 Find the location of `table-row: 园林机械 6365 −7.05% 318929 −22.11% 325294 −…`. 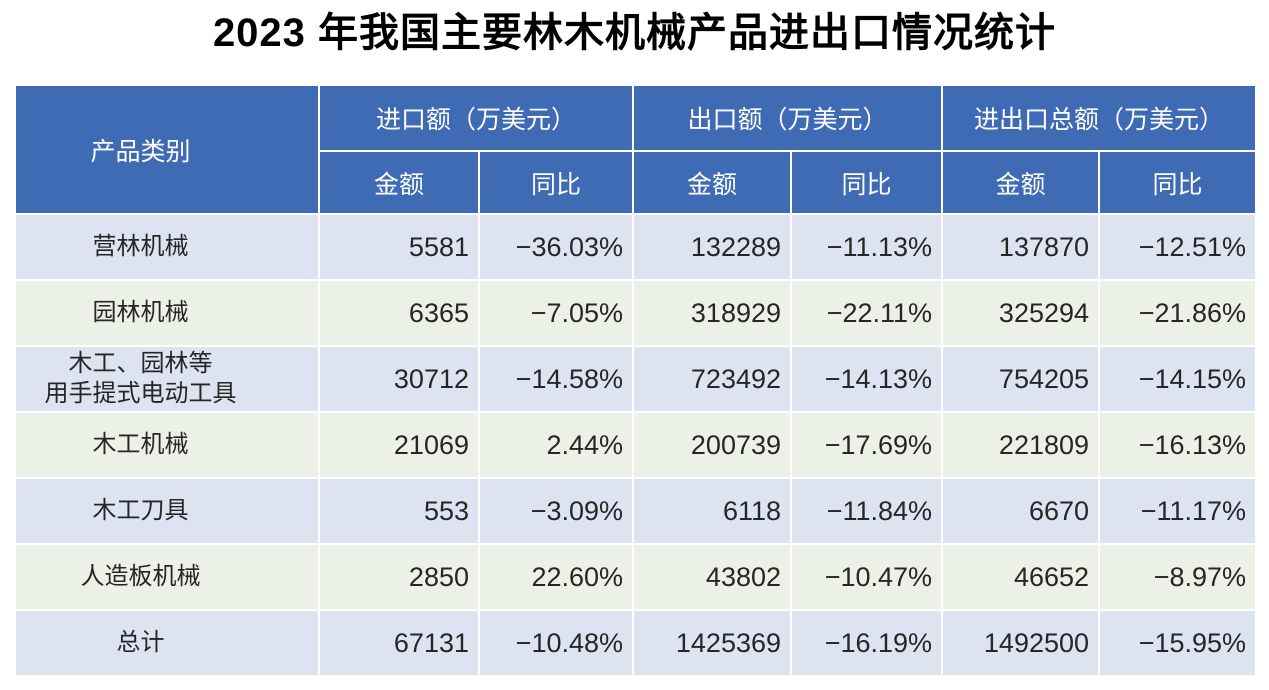

table-row: 园林机械 6365 −7.05% 318929 −22.11% 325294 −… is located at coordinates (636, 313).